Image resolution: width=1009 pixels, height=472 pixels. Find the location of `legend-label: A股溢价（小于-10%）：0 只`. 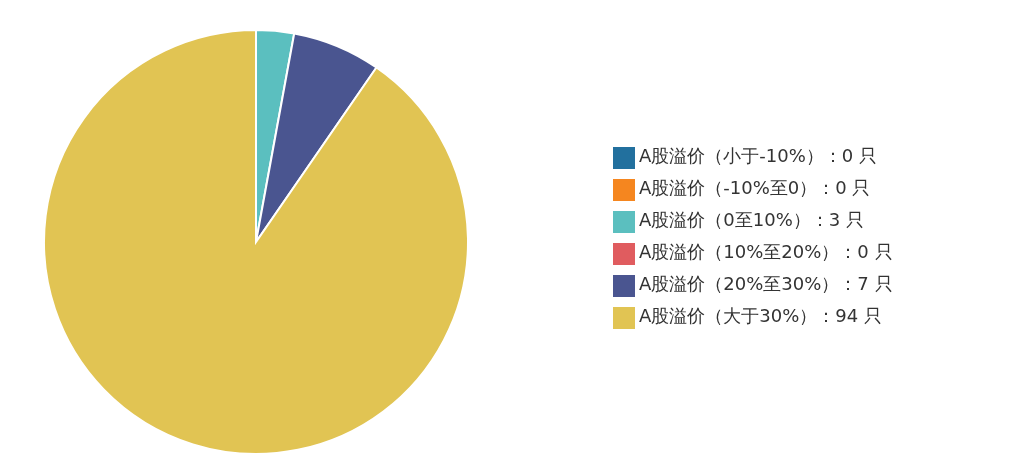

legend-label: A股溢价（小于-10%）：0 只 is located at coordinates (758, 155).